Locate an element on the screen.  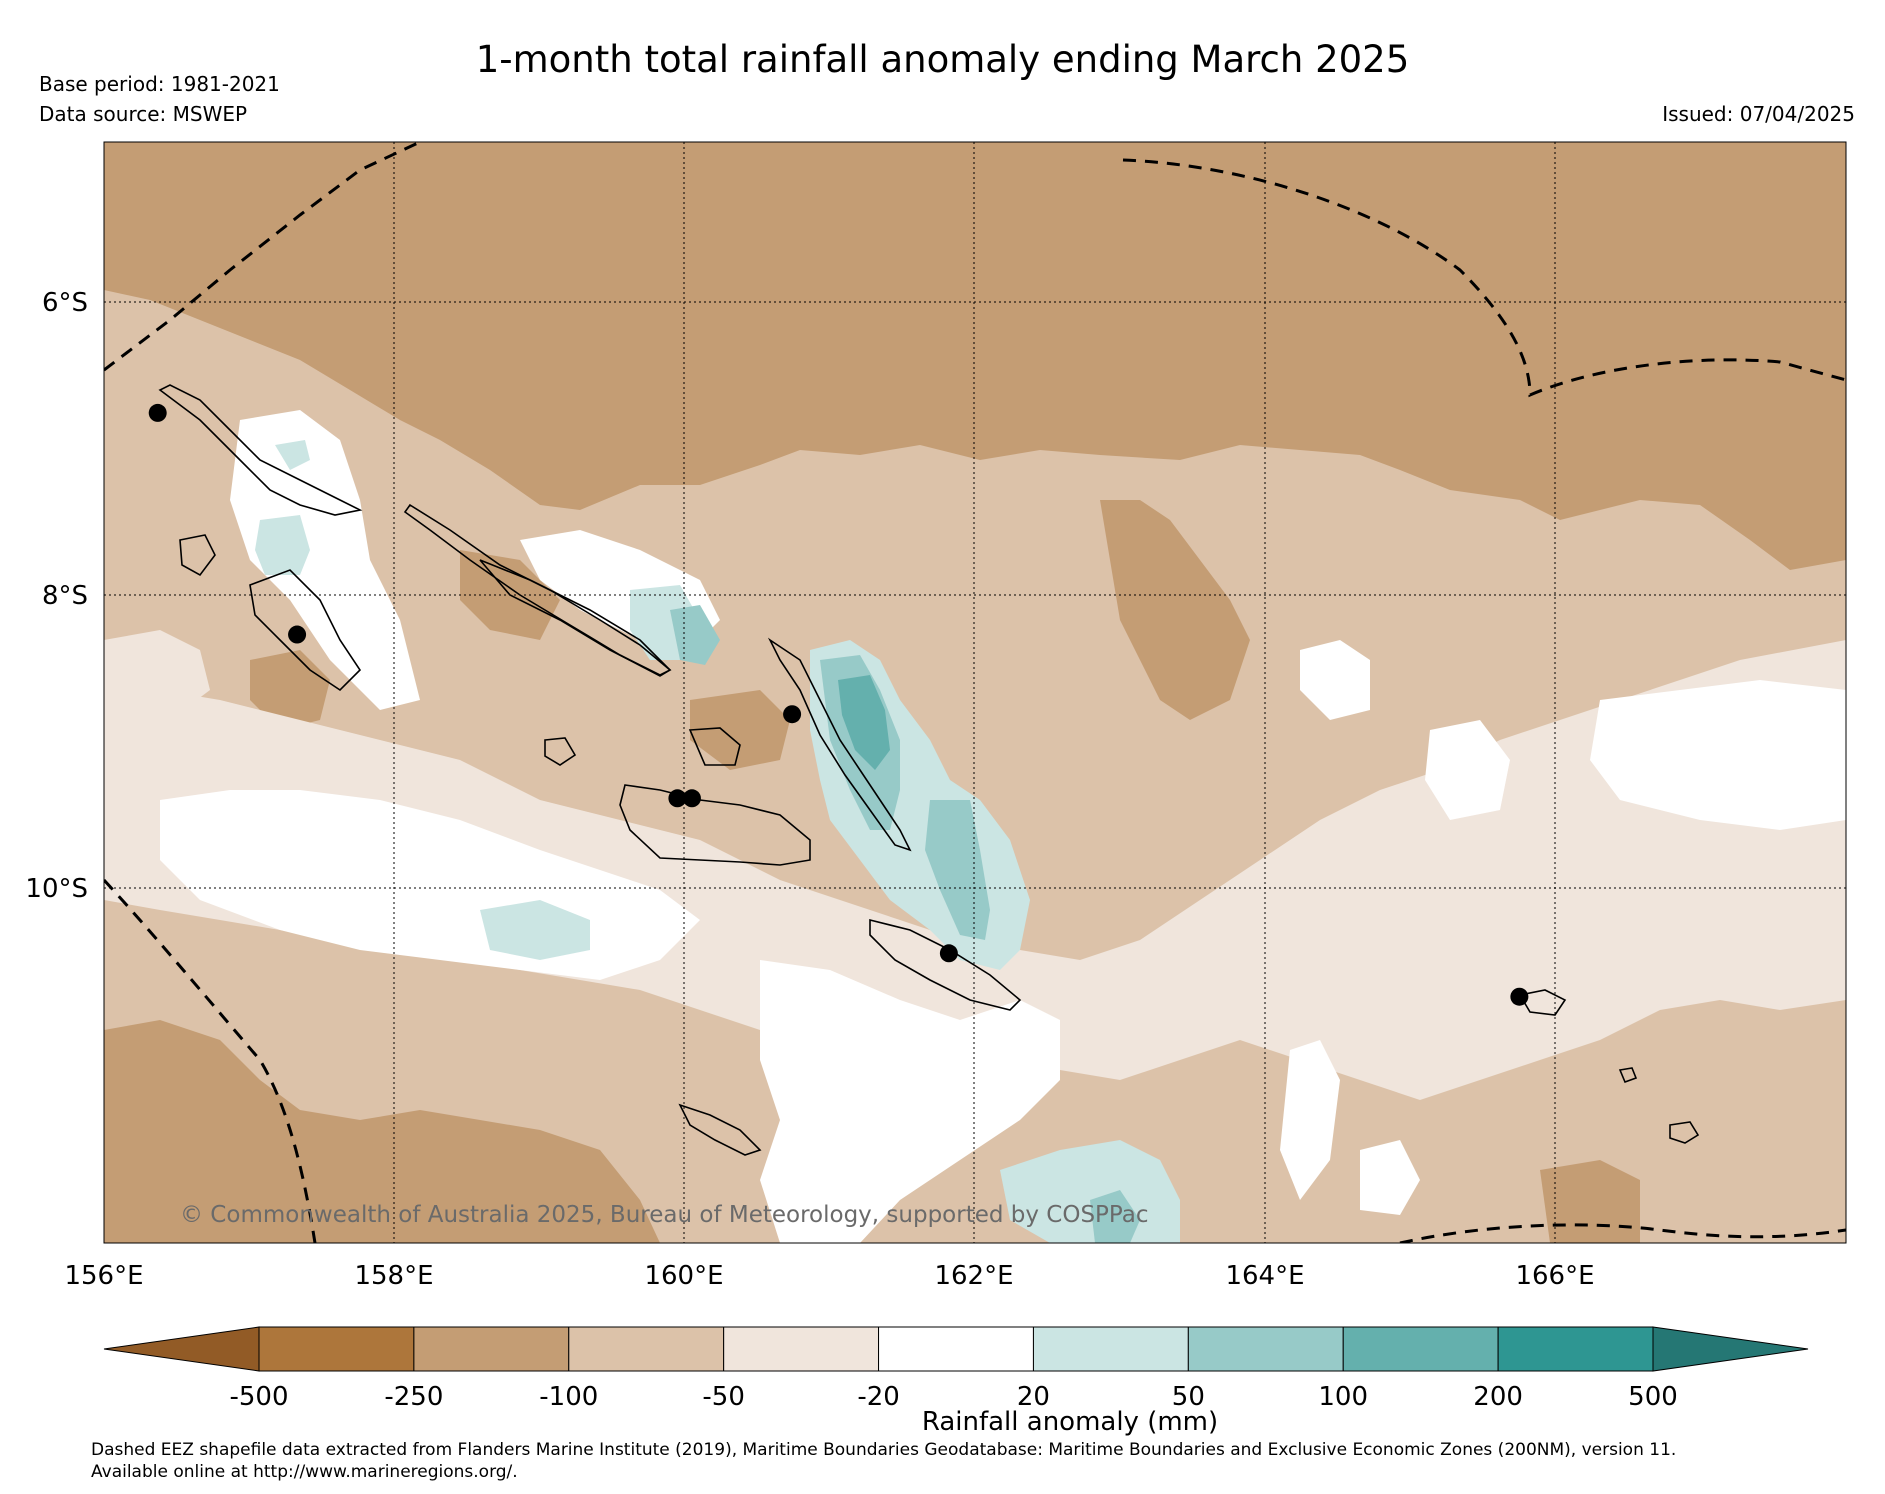
lon-label-166e: 166°E is located at coordinates (1554, 1276).